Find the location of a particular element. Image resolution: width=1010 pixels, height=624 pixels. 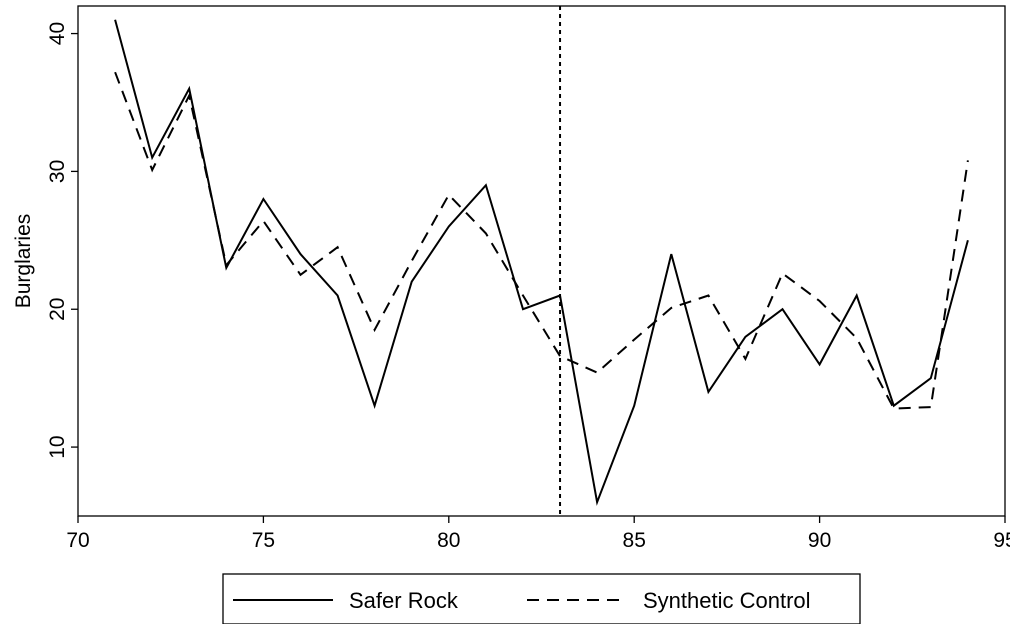

y-tick-label: 30 is located at coordinates (57, 171).